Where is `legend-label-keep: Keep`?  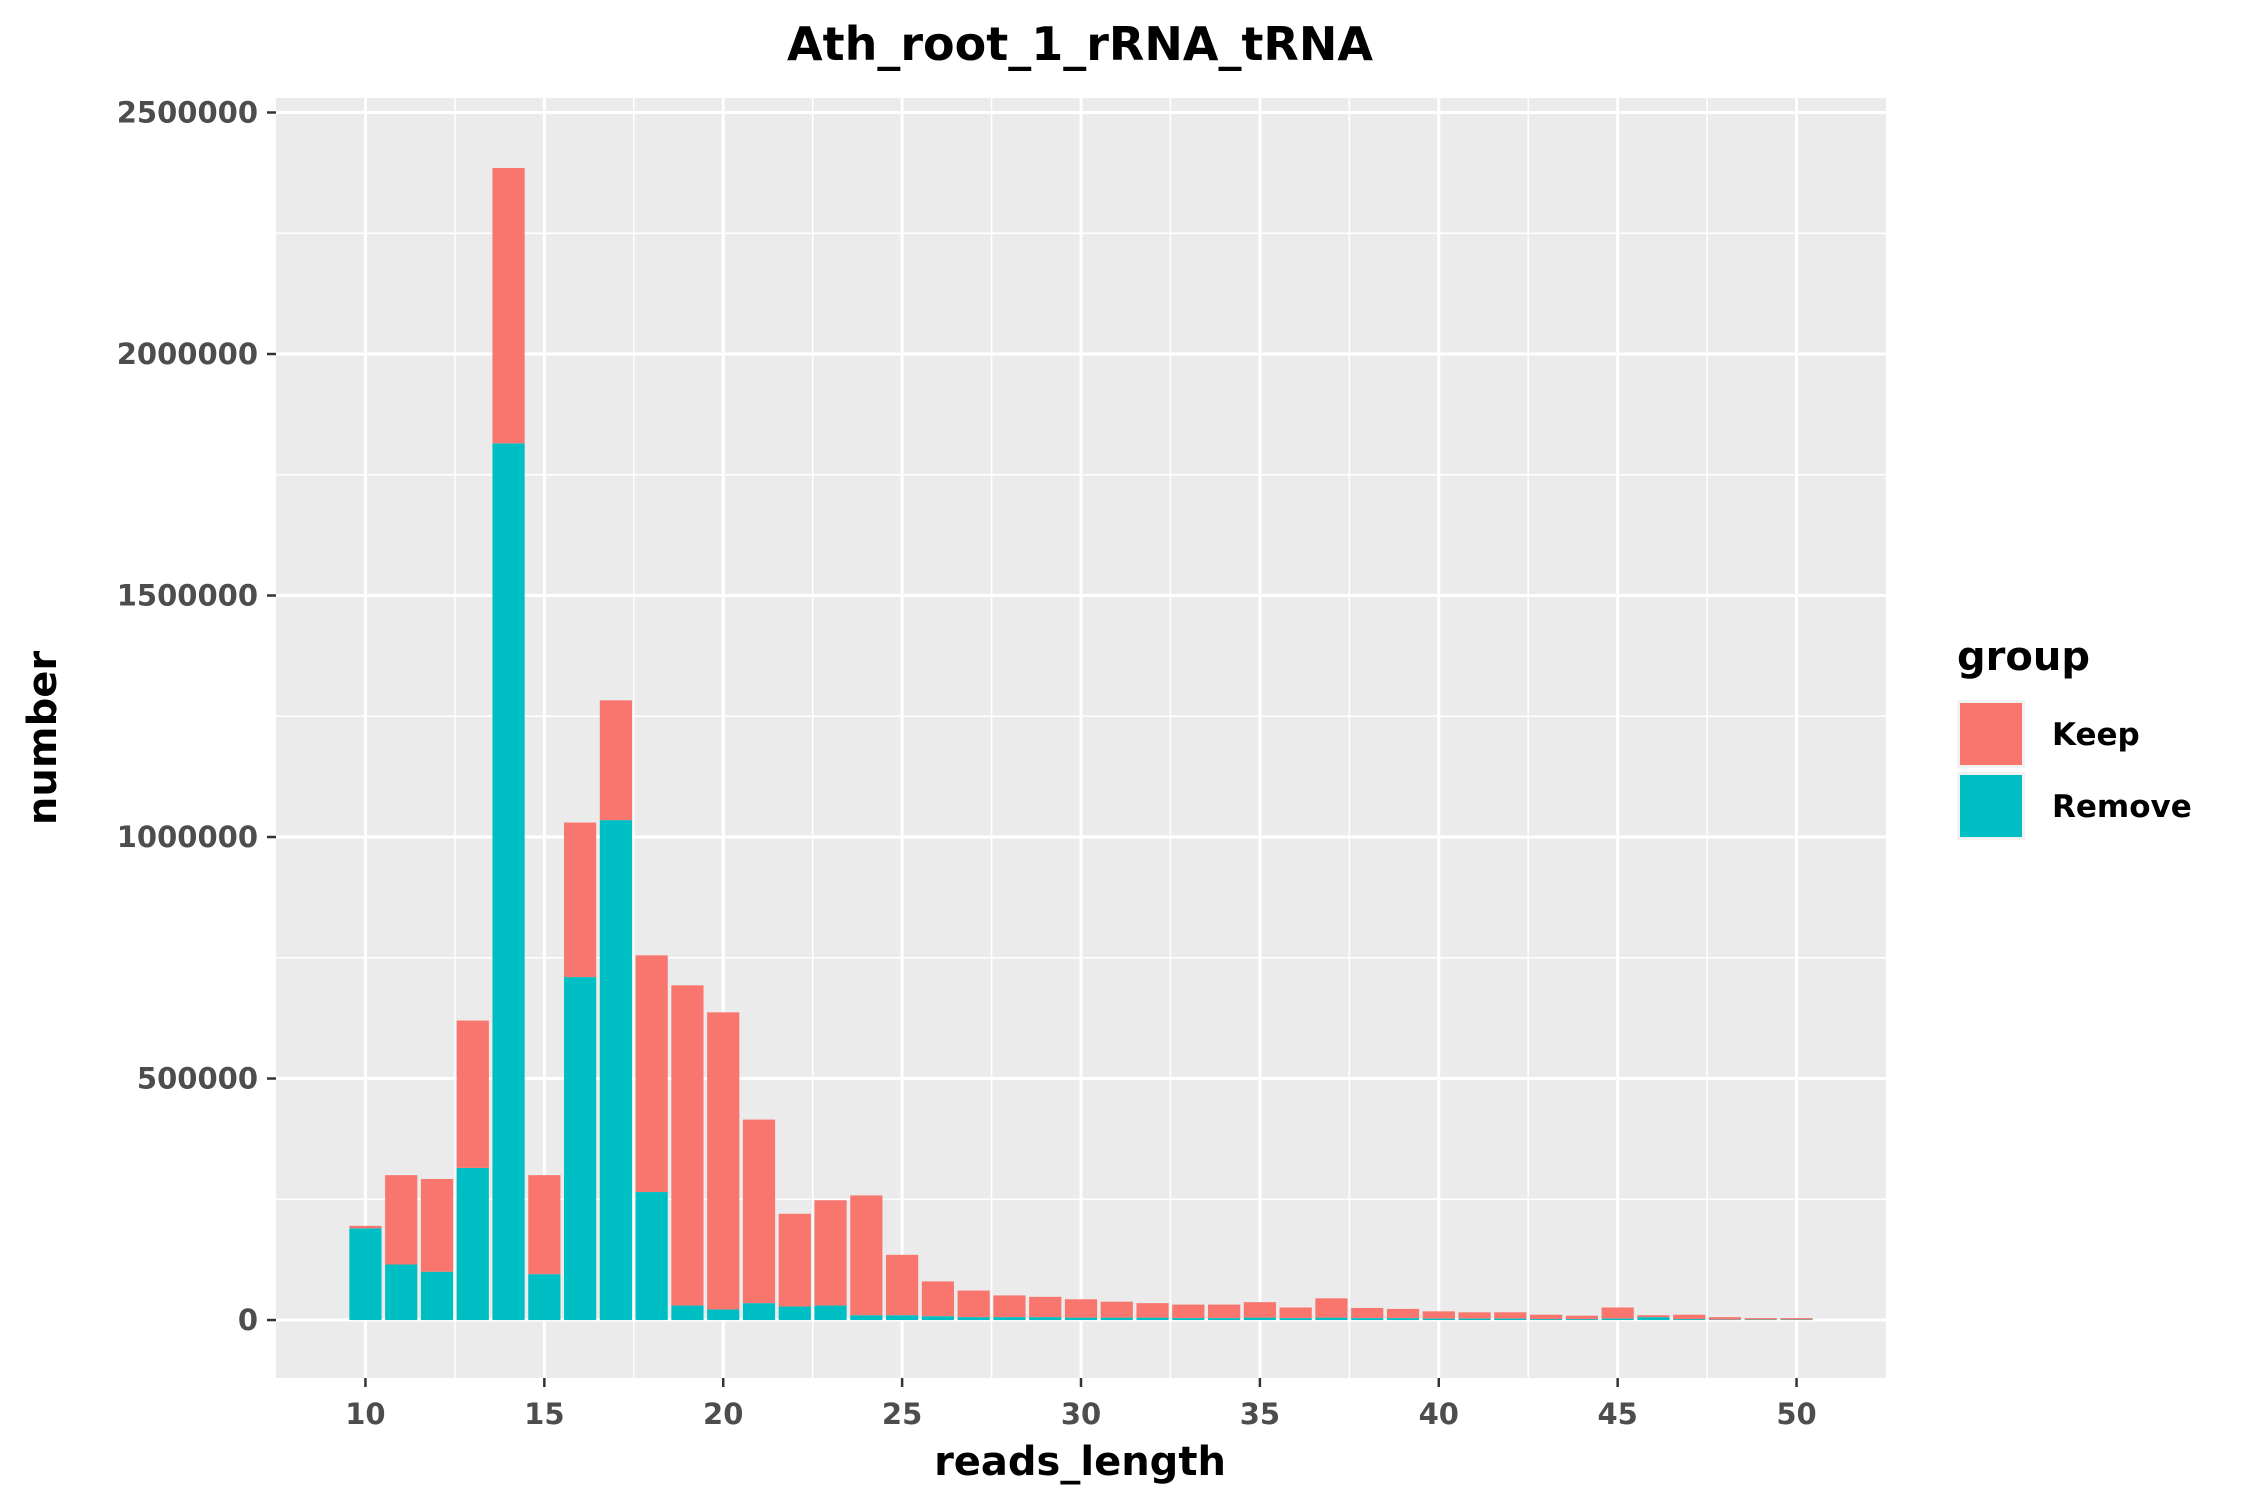
legend-label-keep: Keep is located at coordinates (2096, 735).